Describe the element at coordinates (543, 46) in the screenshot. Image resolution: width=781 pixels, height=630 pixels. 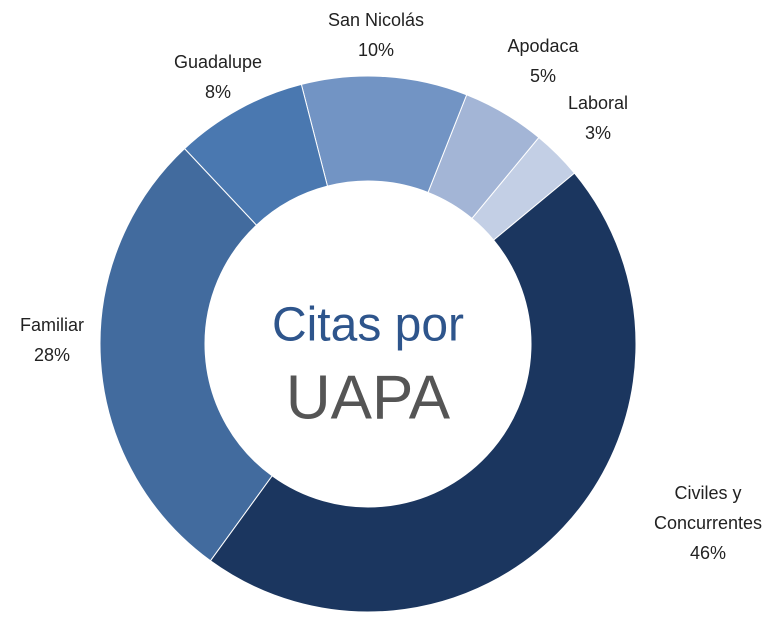
I see `category-label: Apodaca` at that location.